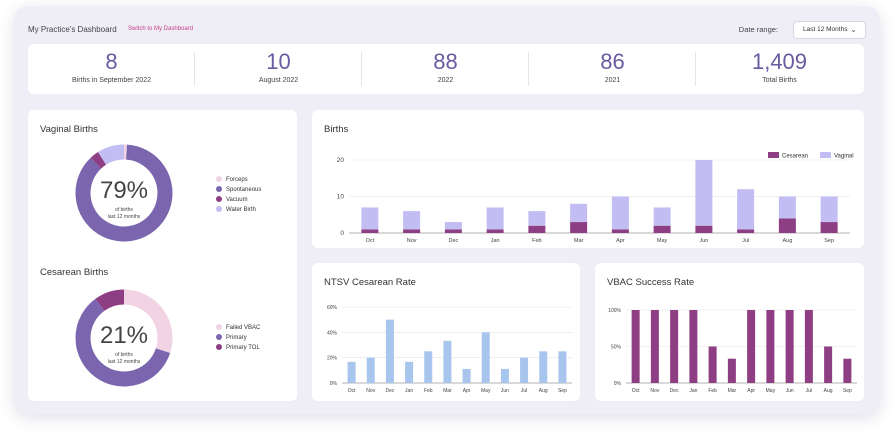 This screenshot has height=433, width=893. Describe the element at coordinates (612, 69) in the screenshot. I see `stat-2021: 86 2021` at that location.